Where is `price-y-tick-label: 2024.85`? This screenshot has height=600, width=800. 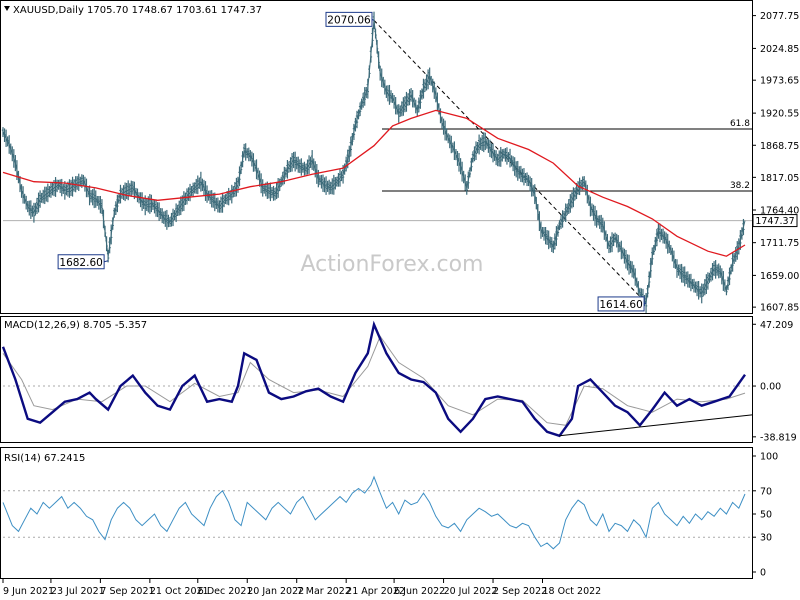 price-y-tick-label: 2024.85 is located at coordinates (779, 49).